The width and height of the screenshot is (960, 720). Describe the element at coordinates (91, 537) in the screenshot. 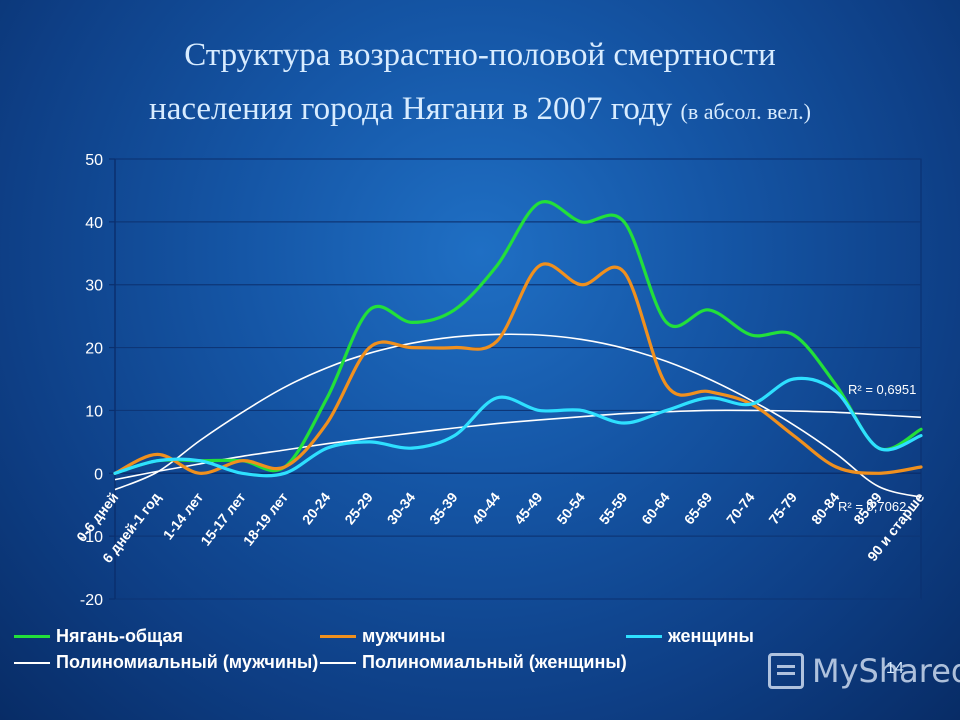

I see `y-tick-label-1: -10` at that location.